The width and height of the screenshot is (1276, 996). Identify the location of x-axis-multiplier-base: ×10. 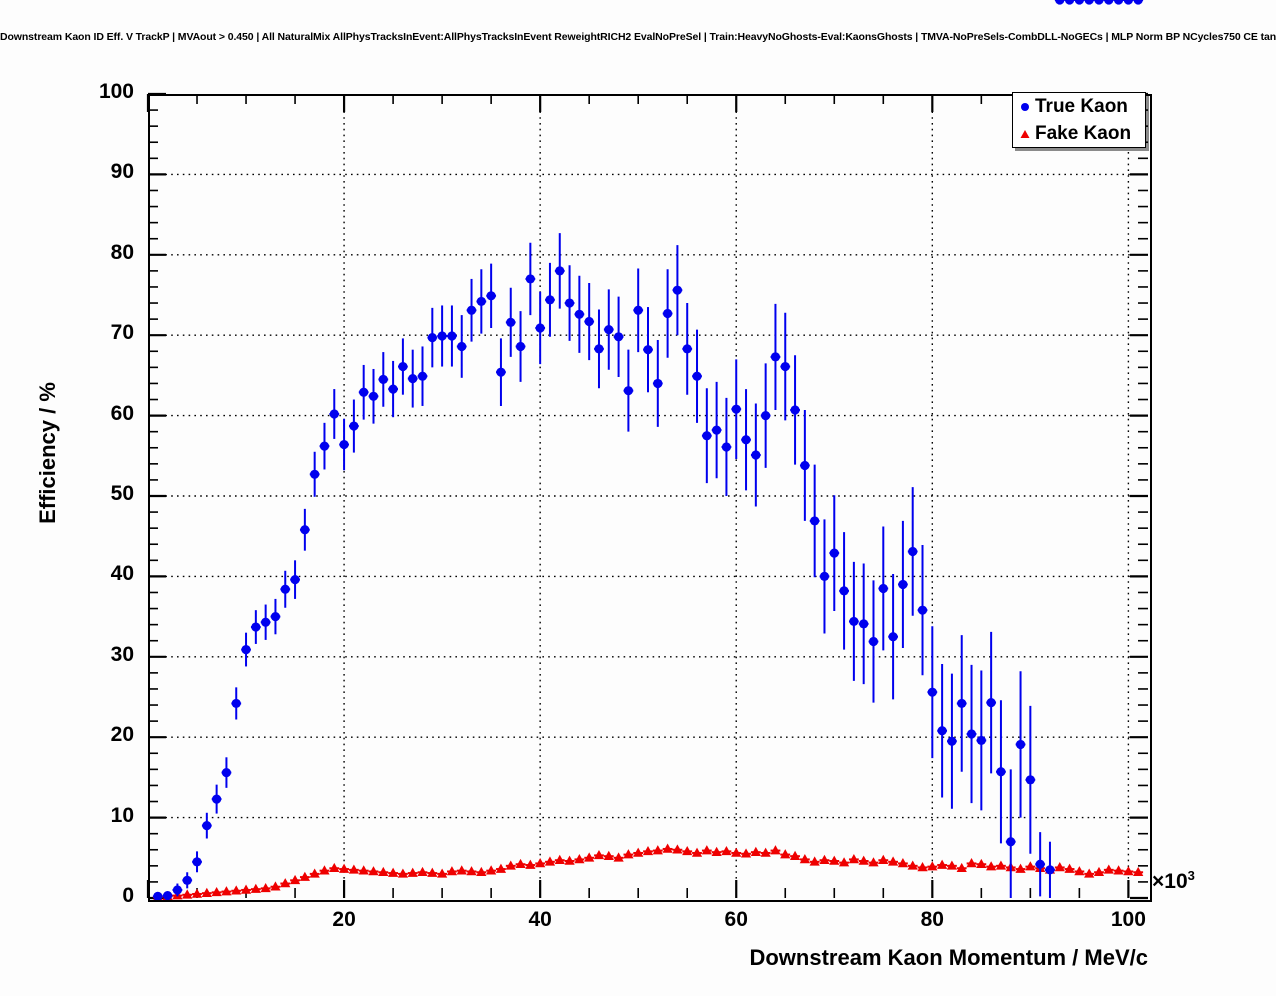
(1170, 881).